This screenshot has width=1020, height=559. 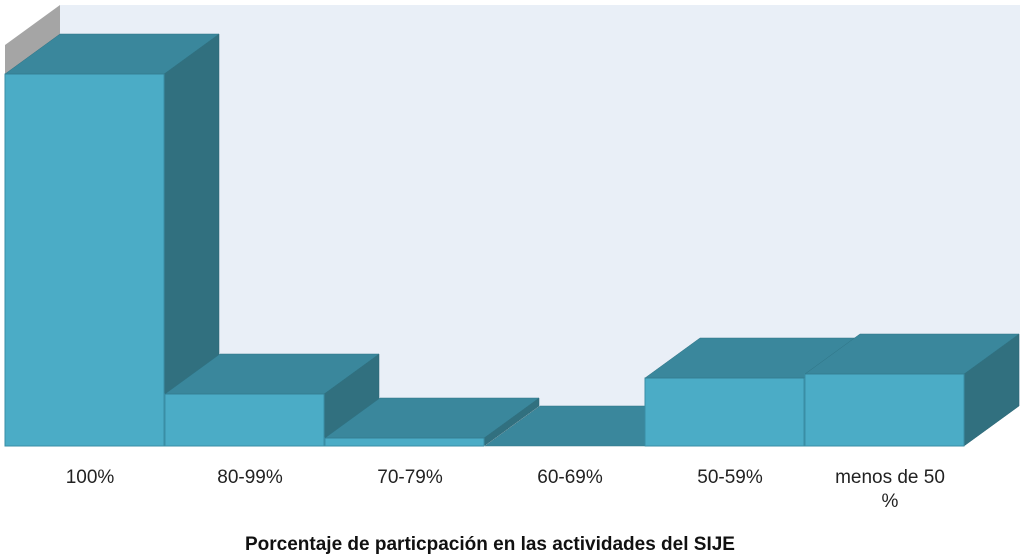 What do you see at coordinates (570, 477) in the screenshot?
I see `x-tick-label: 60-69%` at bounding box center [570, 477].